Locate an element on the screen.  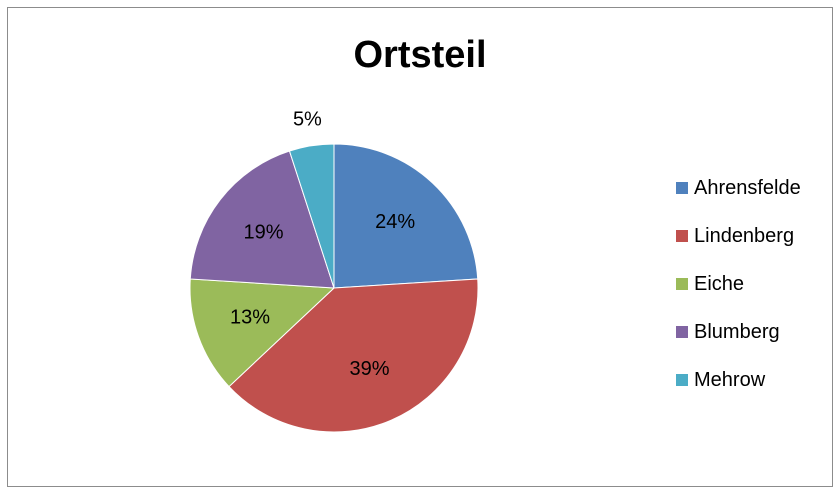
pie-slice-eiche is located at coordinates (262, 333).